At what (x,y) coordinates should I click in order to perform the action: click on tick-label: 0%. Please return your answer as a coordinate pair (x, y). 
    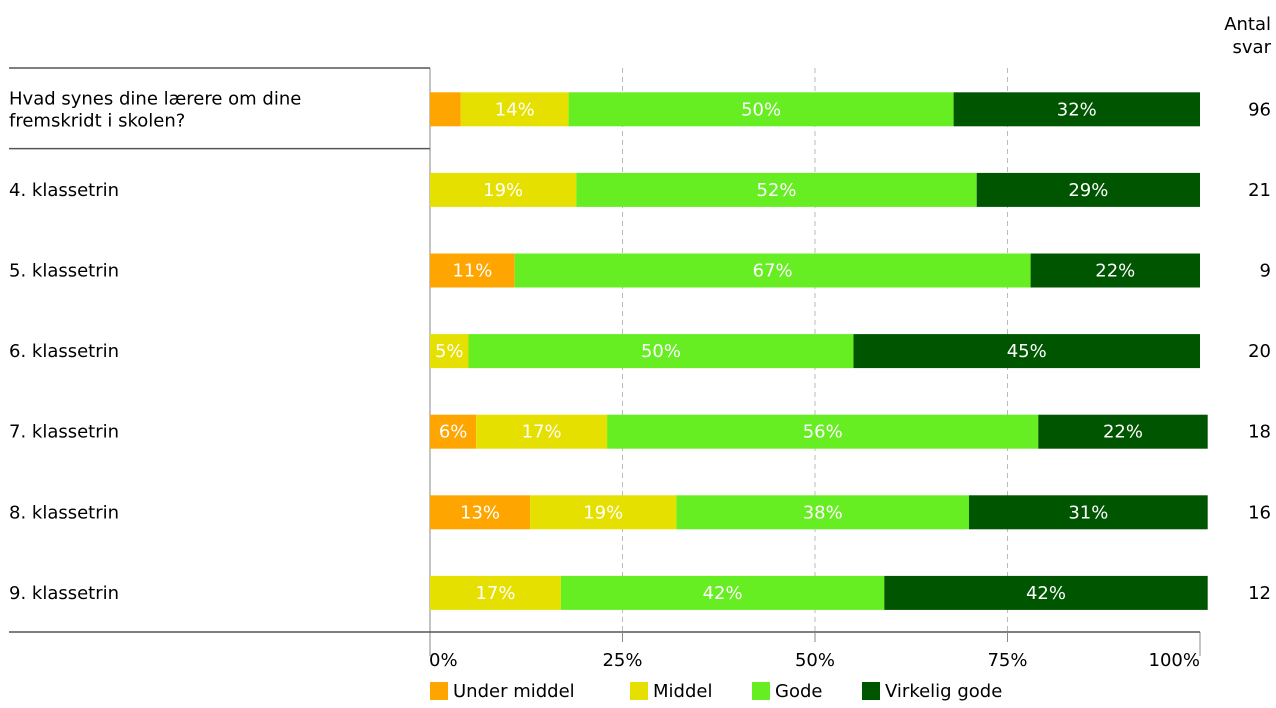
    Looking at the image, I should click on (443, 660).